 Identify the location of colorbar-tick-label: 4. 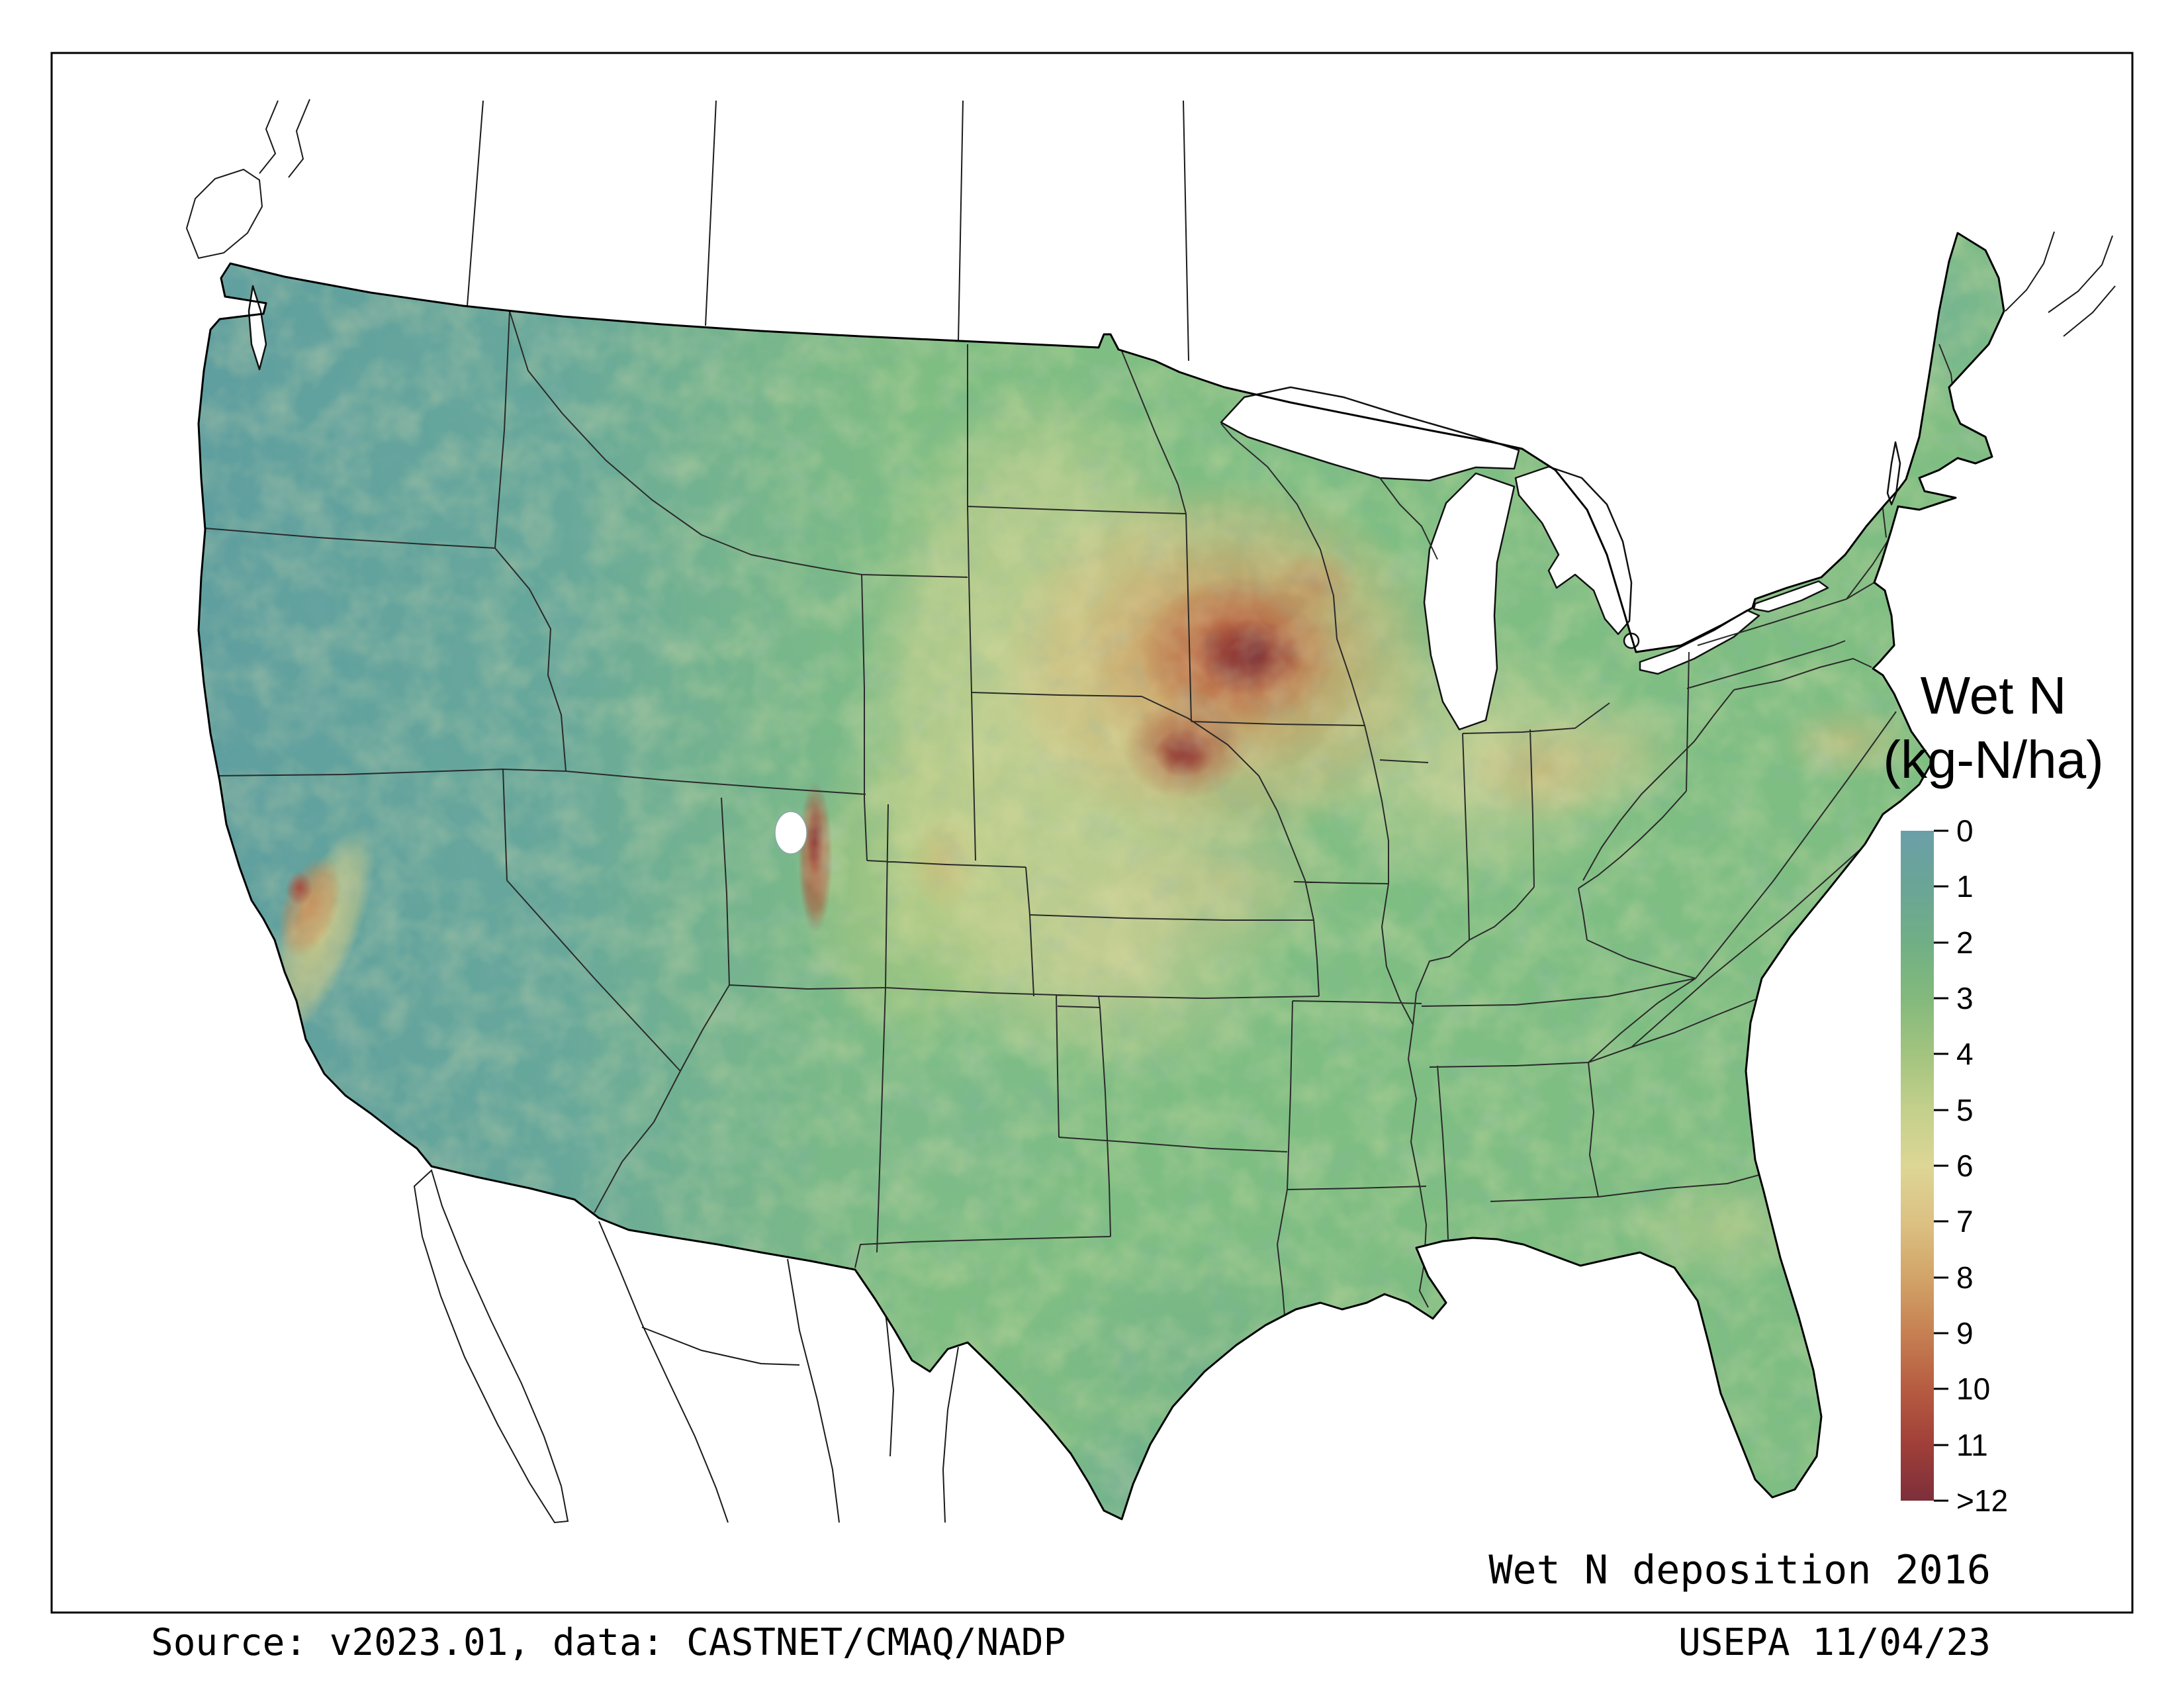
(1965, 1054).